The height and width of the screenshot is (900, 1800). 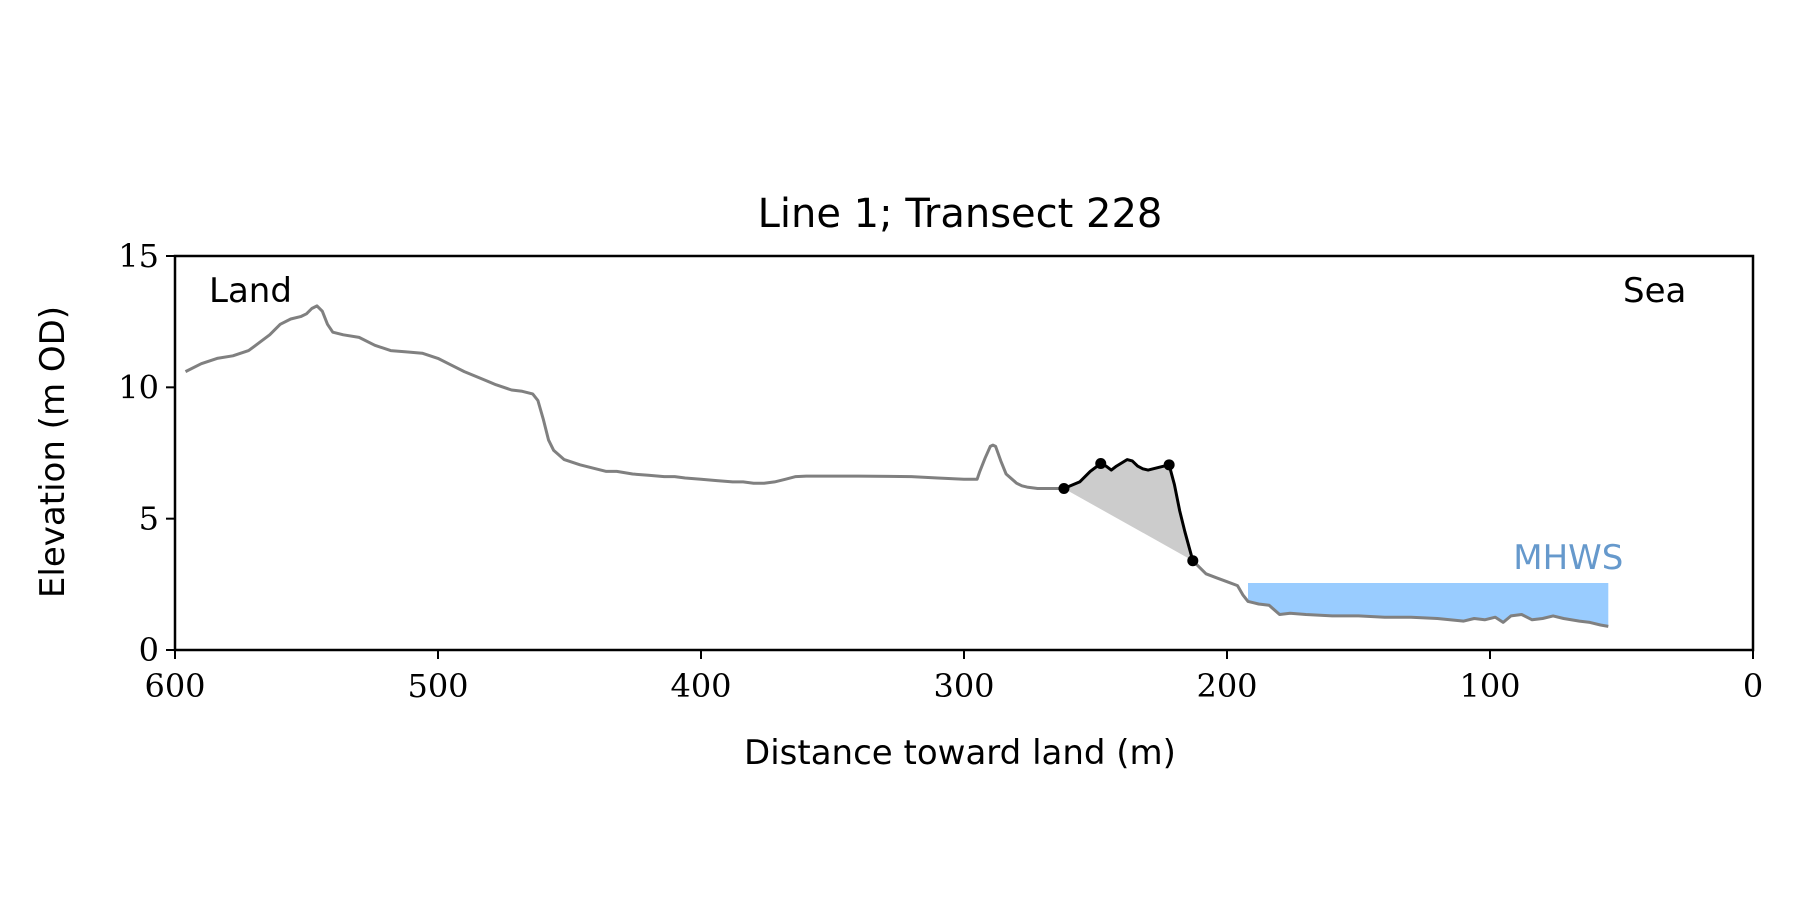 What do you see at coordinates (138, 387) in the screenshot?
I see `y-tick-label: 10` at bounding box center [138, 387].